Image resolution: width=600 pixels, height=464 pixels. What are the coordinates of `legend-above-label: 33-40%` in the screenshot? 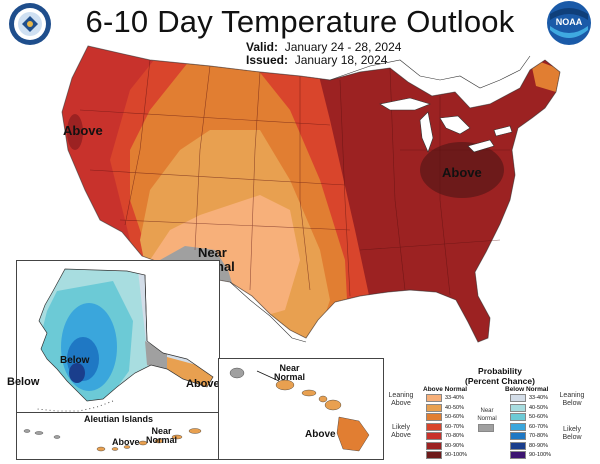 It's located at (454, 398).